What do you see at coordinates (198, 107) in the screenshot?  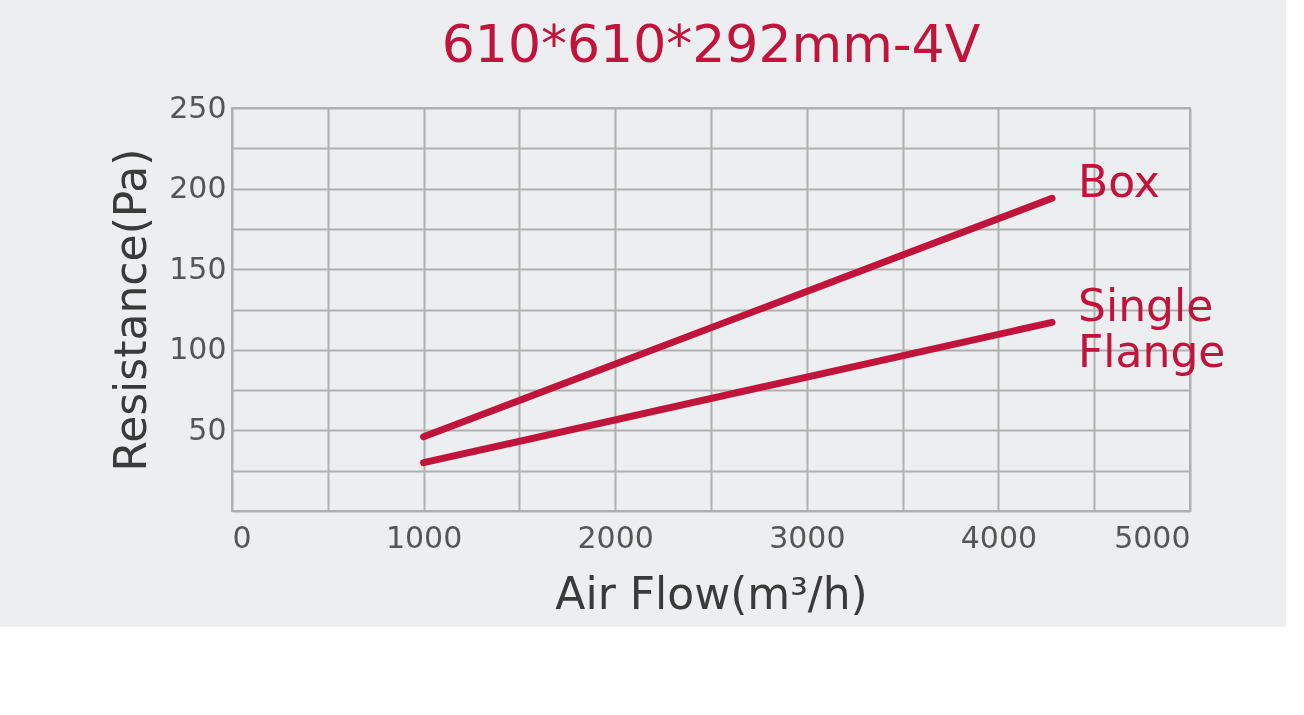 I see `y-tick-label: 250` at bounding box center [198, 107].